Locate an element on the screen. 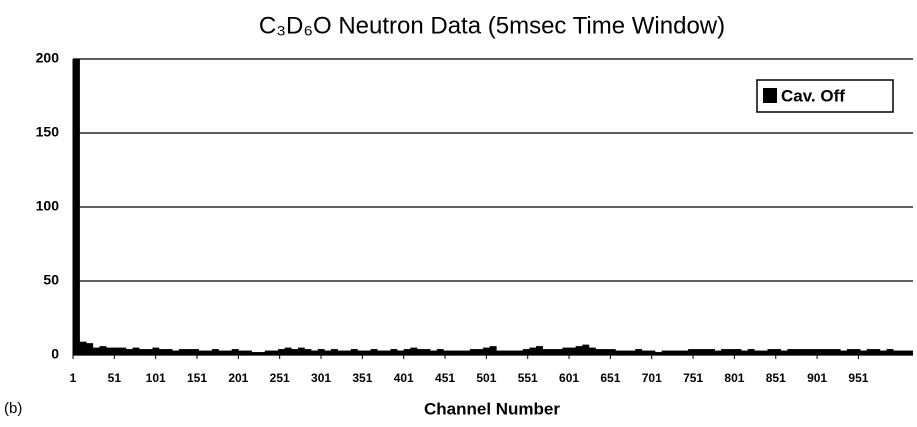 This screenshot has width=917, height=427. x-tick-label: 151 is located at coordinates (197, 378).